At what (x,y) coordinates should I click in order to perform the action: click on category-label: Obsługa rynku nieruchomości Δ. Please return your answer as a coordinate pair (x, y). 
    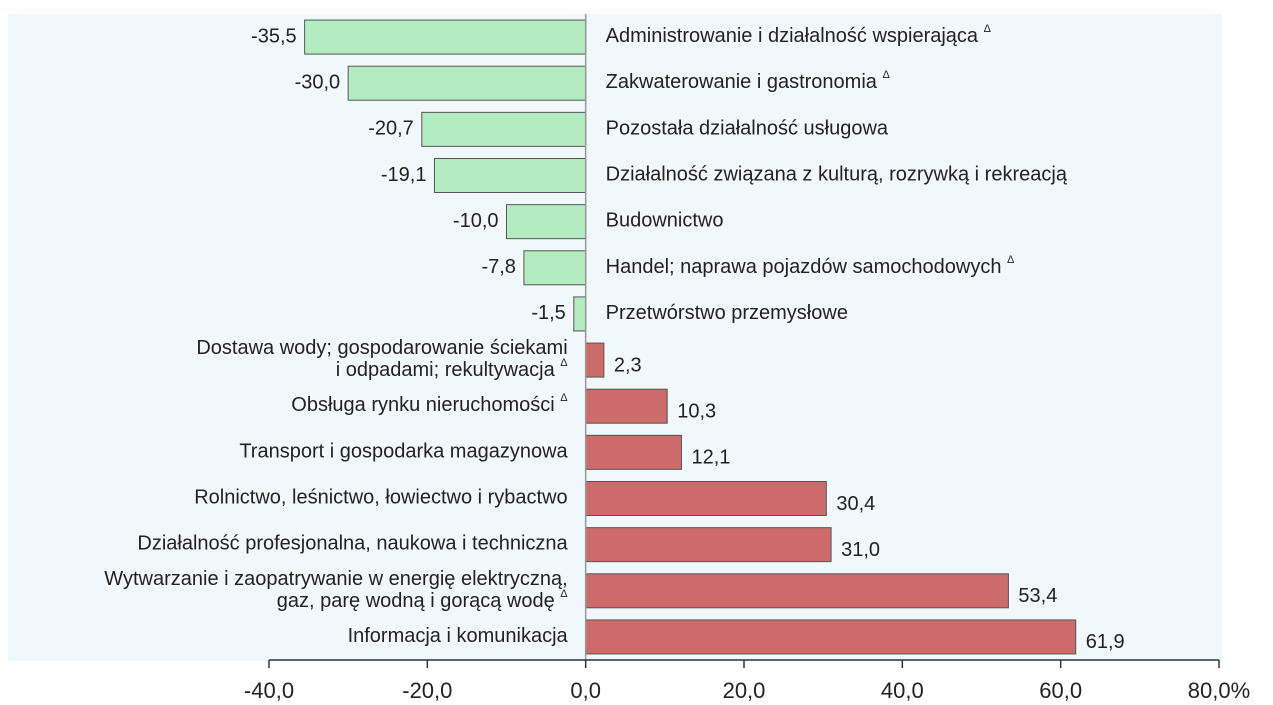
    Looking at the image, I should click on (429, 404).